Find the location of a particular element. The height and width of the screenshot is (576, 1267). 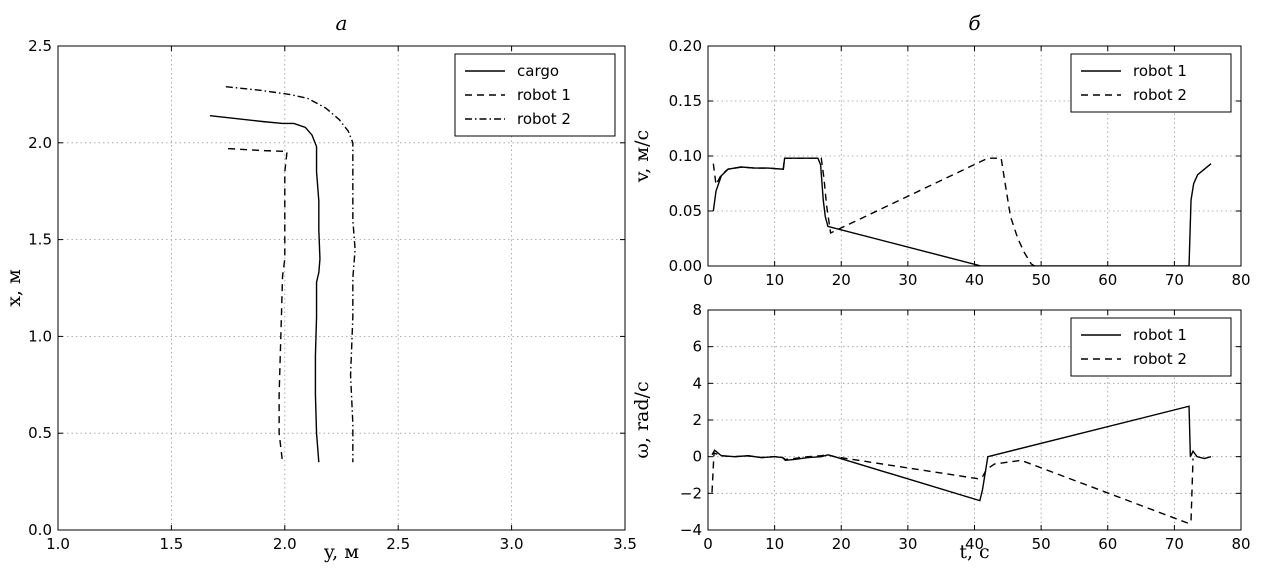

y-axis-label: x, м is located at coordinates (14, 288).